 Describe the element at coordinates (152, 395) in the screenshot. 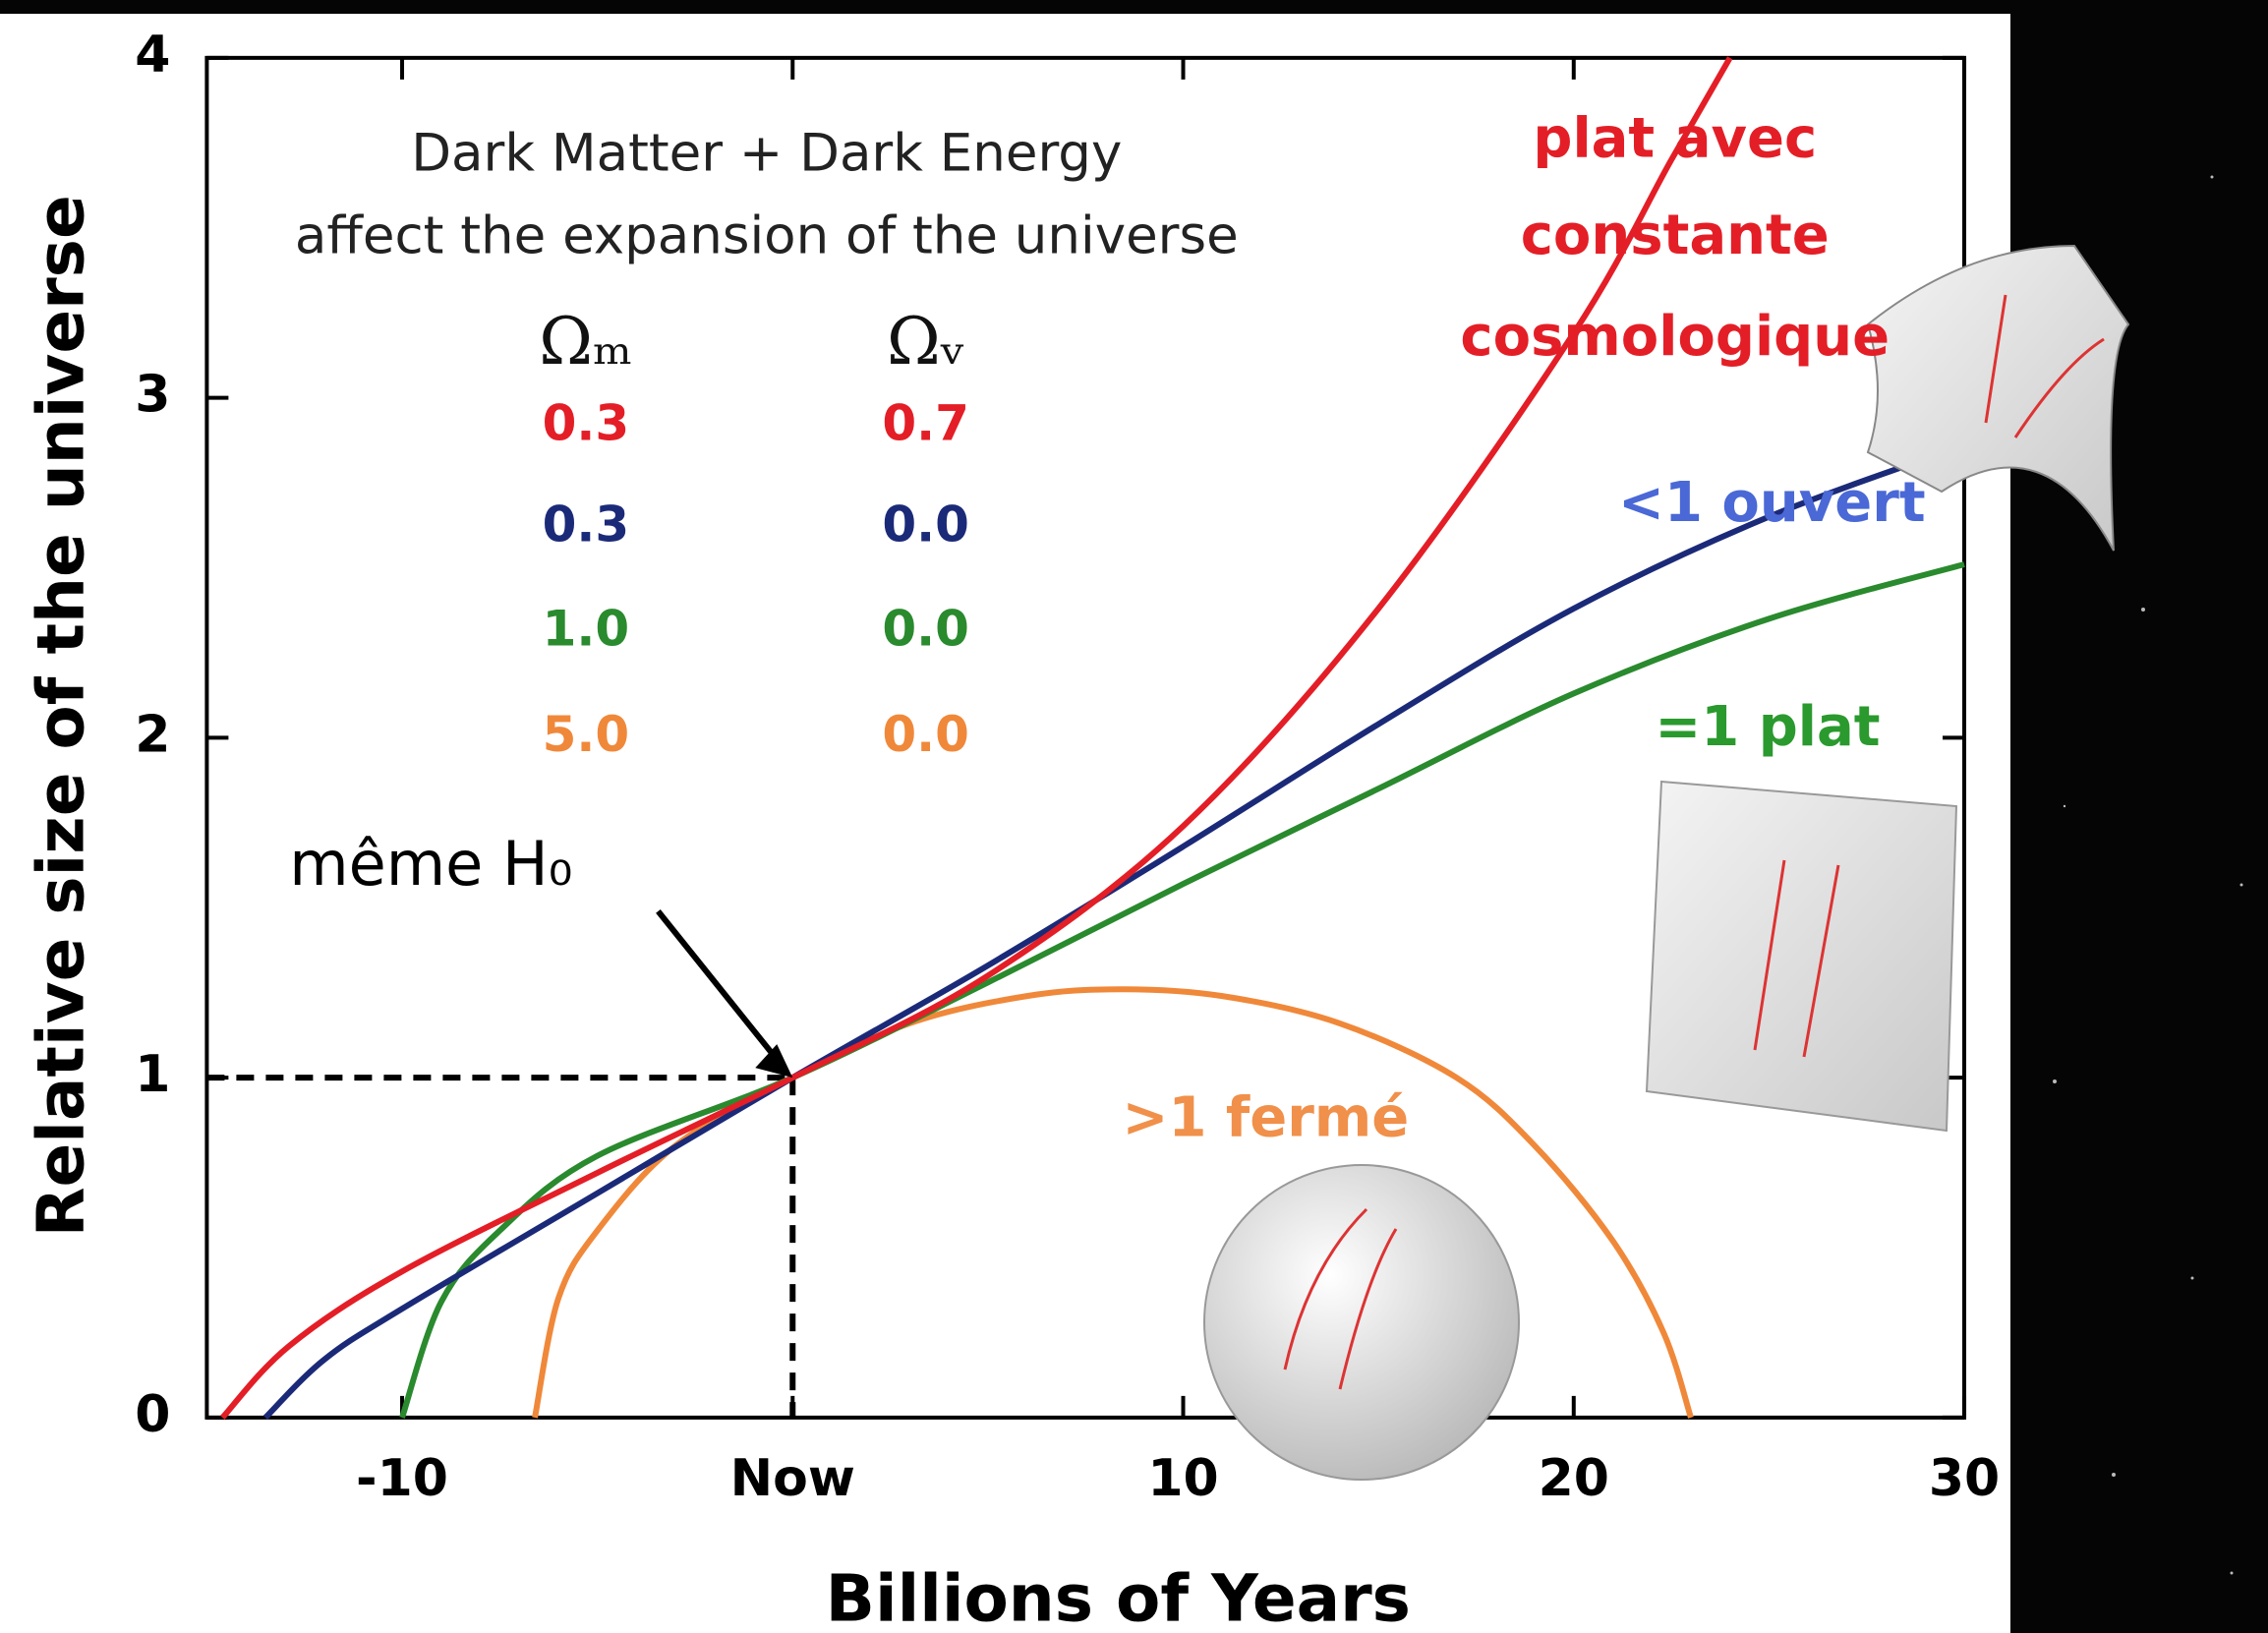

I see `y-tick-label: 3` at that location.